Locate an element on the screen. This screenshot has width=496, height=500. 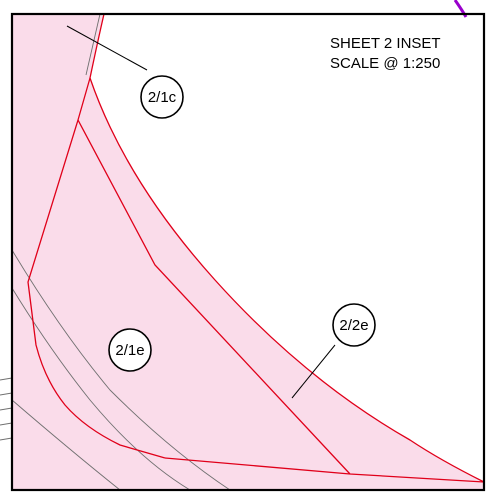
boundary-bottom-line is located at coordinates (324, 470).